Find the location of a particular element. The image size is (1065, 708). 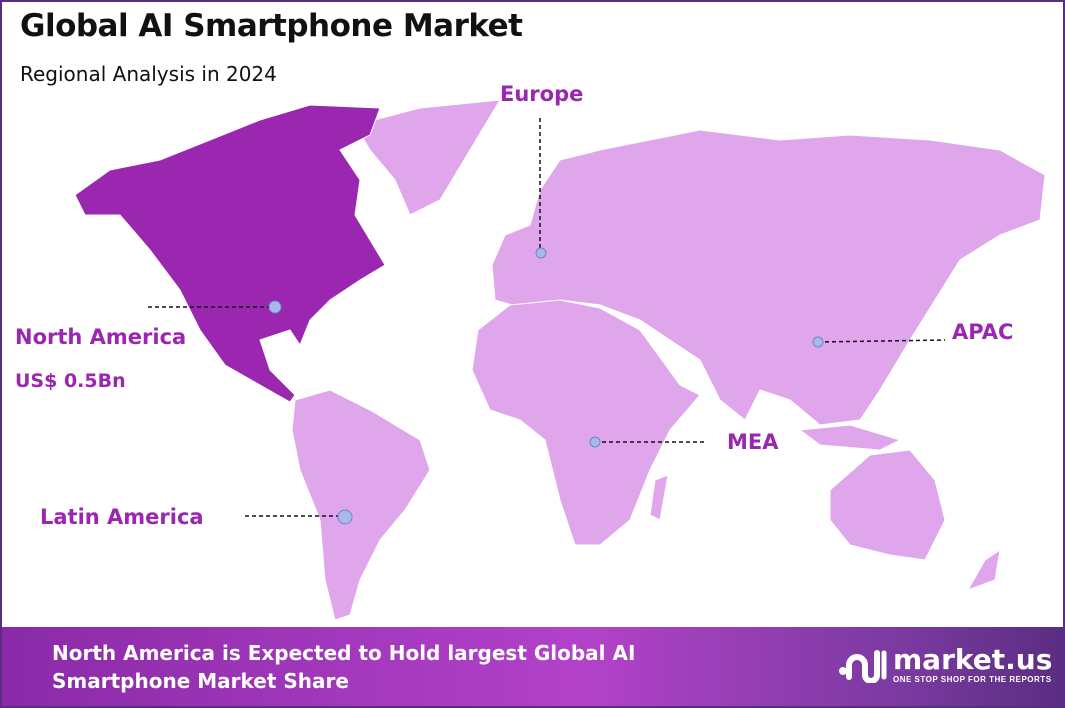

label-latin-america: Latin America is located at coordinates (122, 517).